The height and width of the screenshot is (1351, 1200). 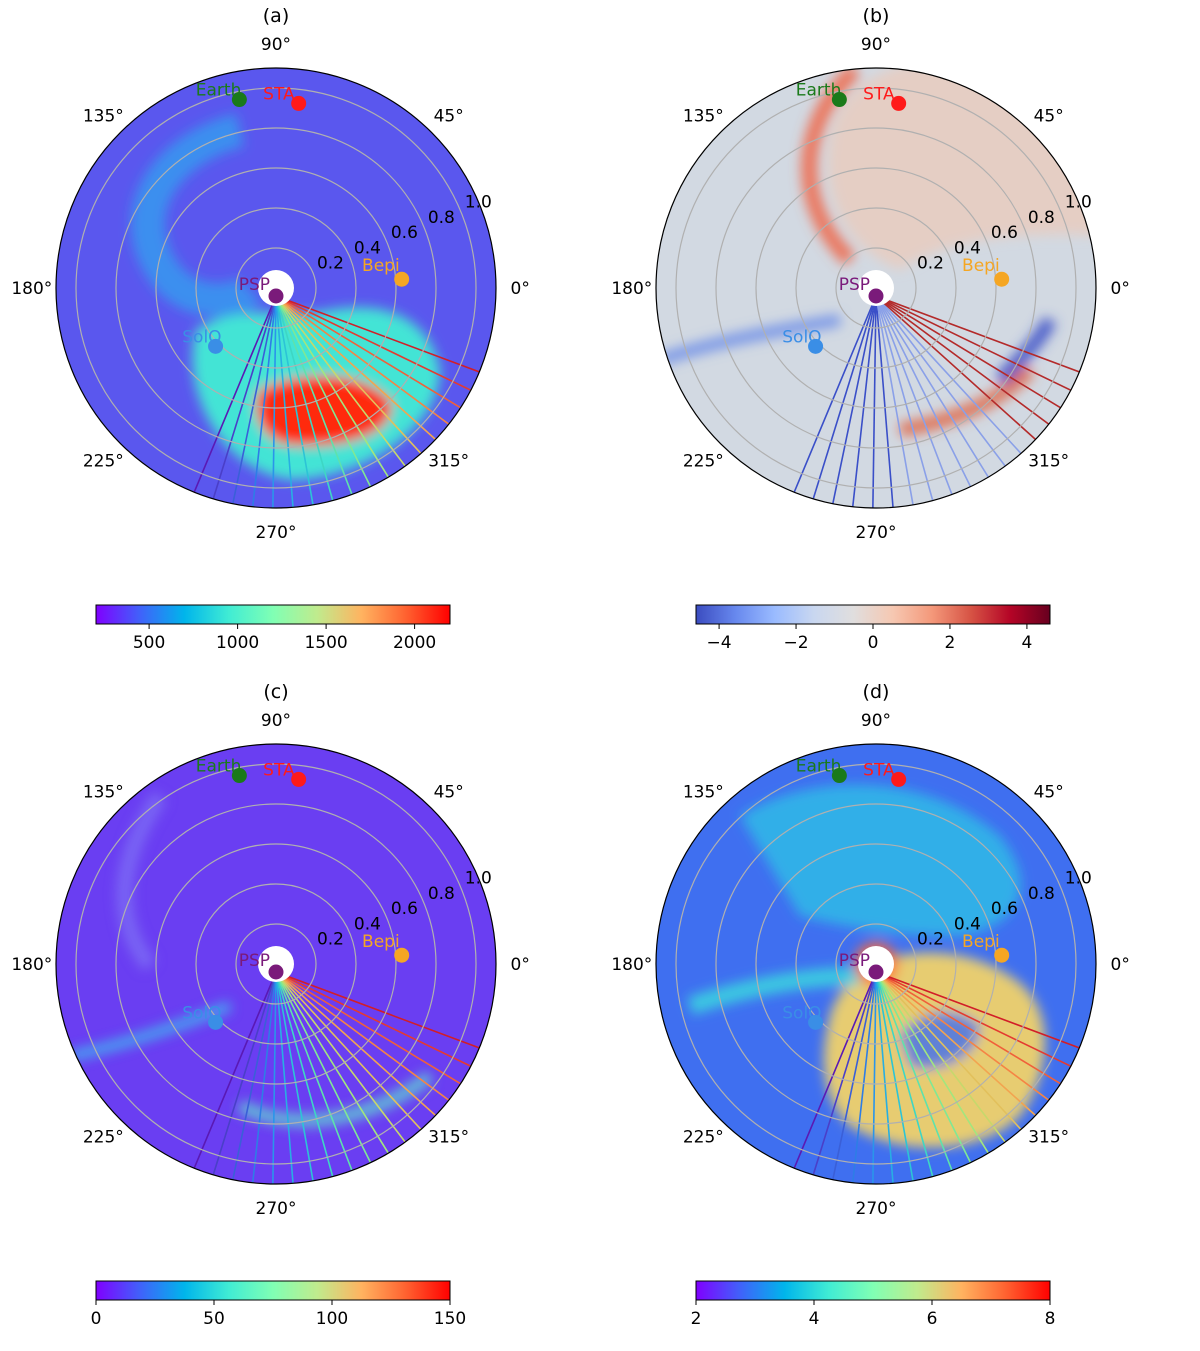 What do you see at coordinates (332, 1319) in the screenshot?
I see `colorbar-tick-label: 100` at bounding box center [332, 1319].